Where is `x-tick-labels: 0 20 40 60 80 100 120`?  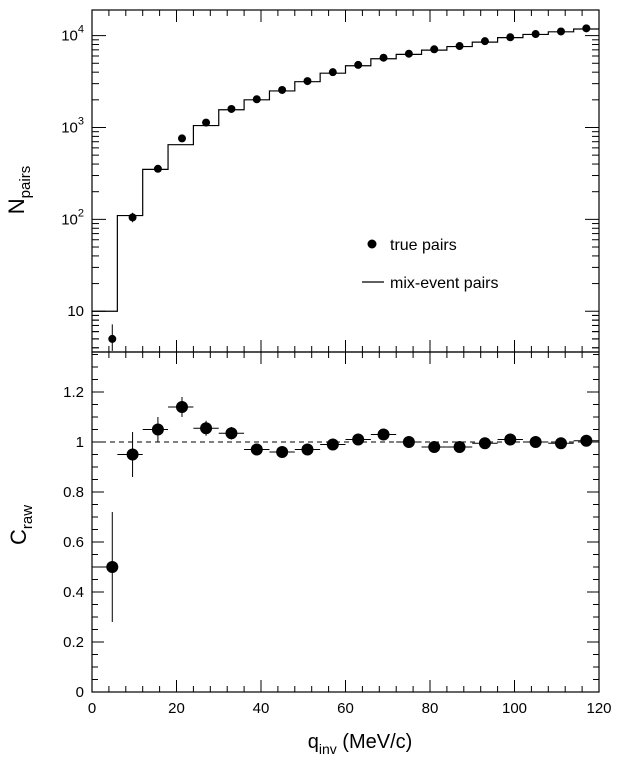 x-tick-labels: 0 20 40 60 80 100 120 is located at coordinates (350, 708).